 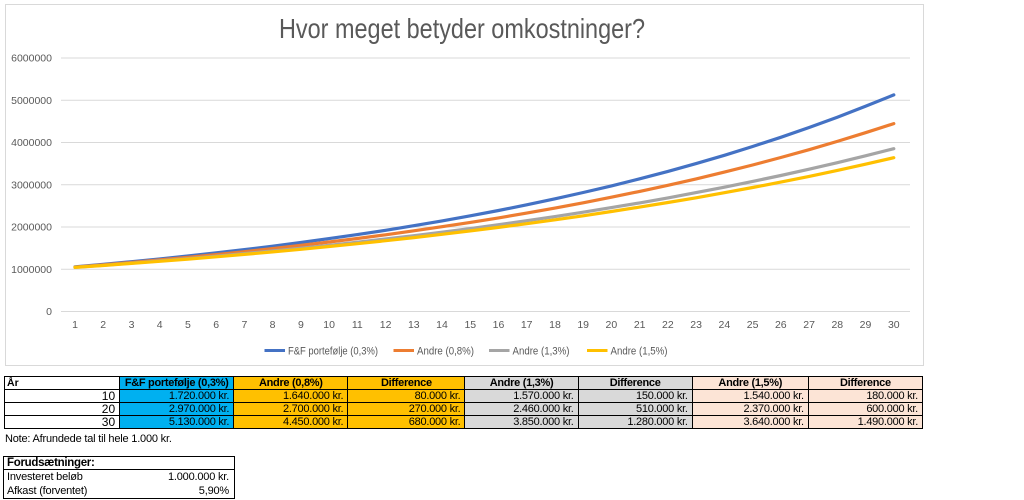 What do you see at coordinates (555, 325) in the screenshot?
I see `svg-text: 18` at bounding box center [555, 325].